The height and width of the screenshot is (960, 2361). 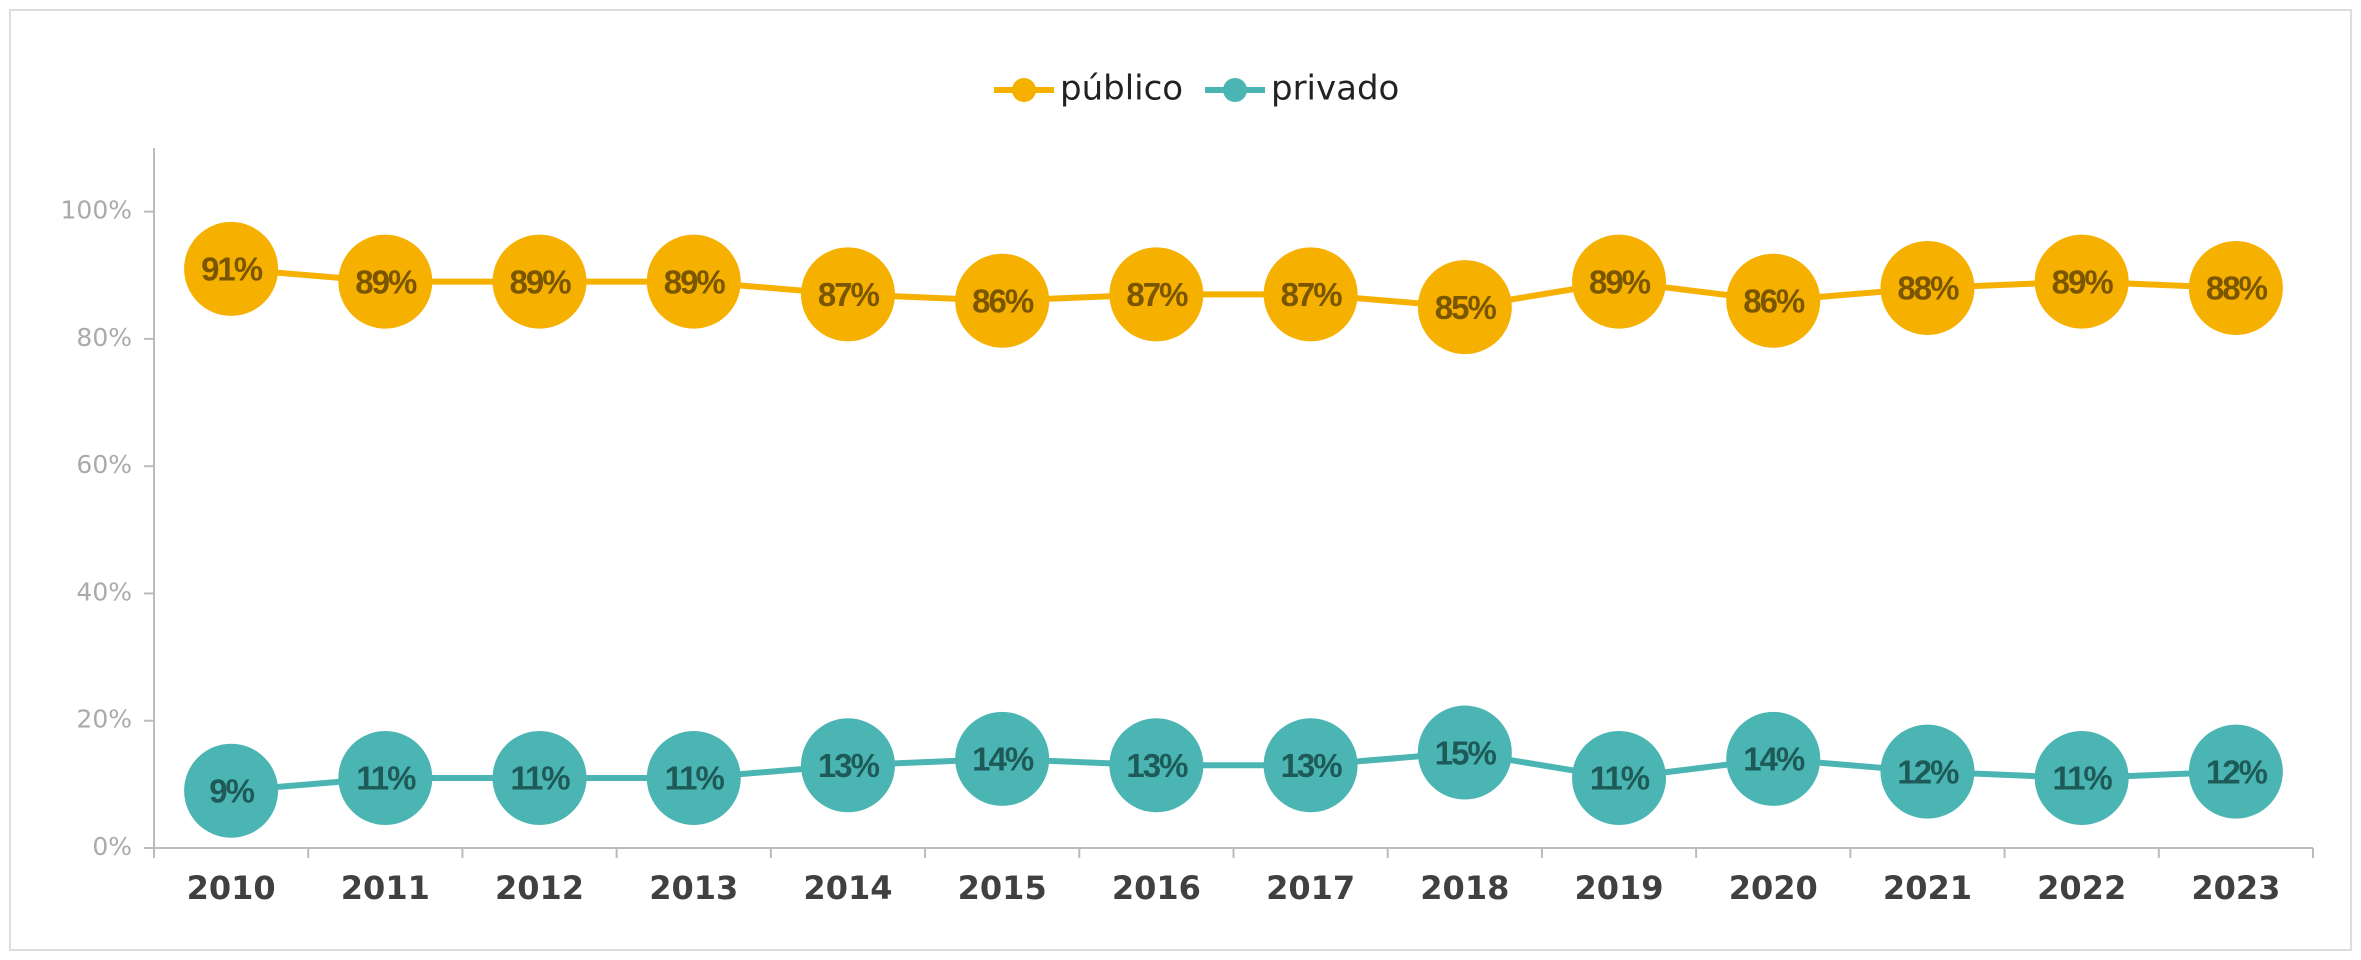 What do you see at coordinates (1121, 89) in the screenshot?
I see `legend-label: público` at bounding box center [1121, 89].